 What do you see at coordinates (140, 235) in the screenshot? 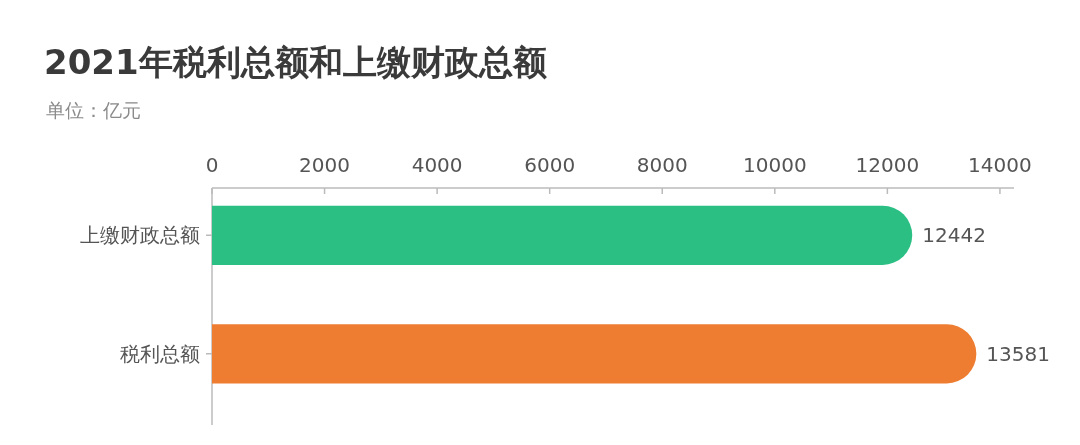
I see `y-tick-label: 上缴财政总额` at bounding box center [140, 235].